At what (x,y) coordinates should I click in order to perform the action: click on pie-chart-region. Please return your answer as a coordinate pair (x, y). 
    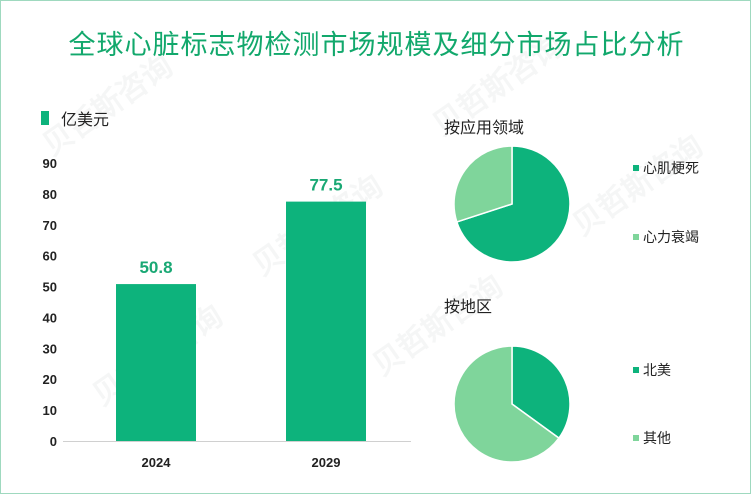
    Looking at the image, I should click on (512, 404).